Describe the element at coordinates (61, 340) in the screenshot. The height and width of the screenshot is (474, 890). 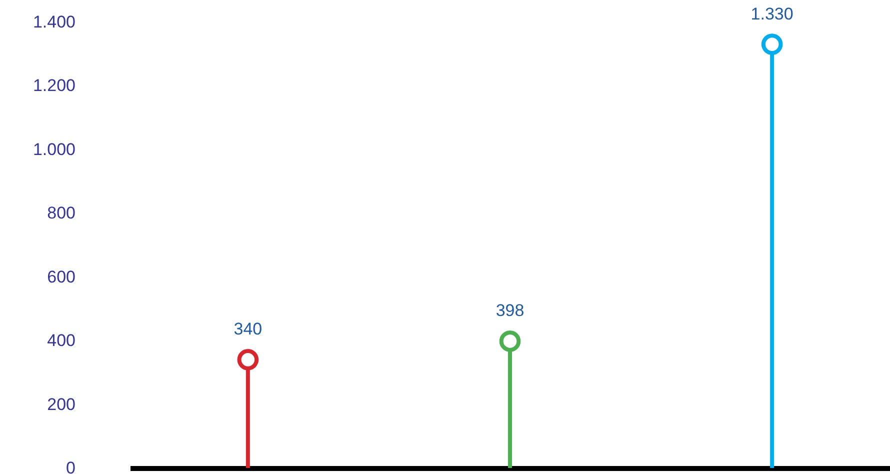
I see `y-tick-label: 400` at that location.